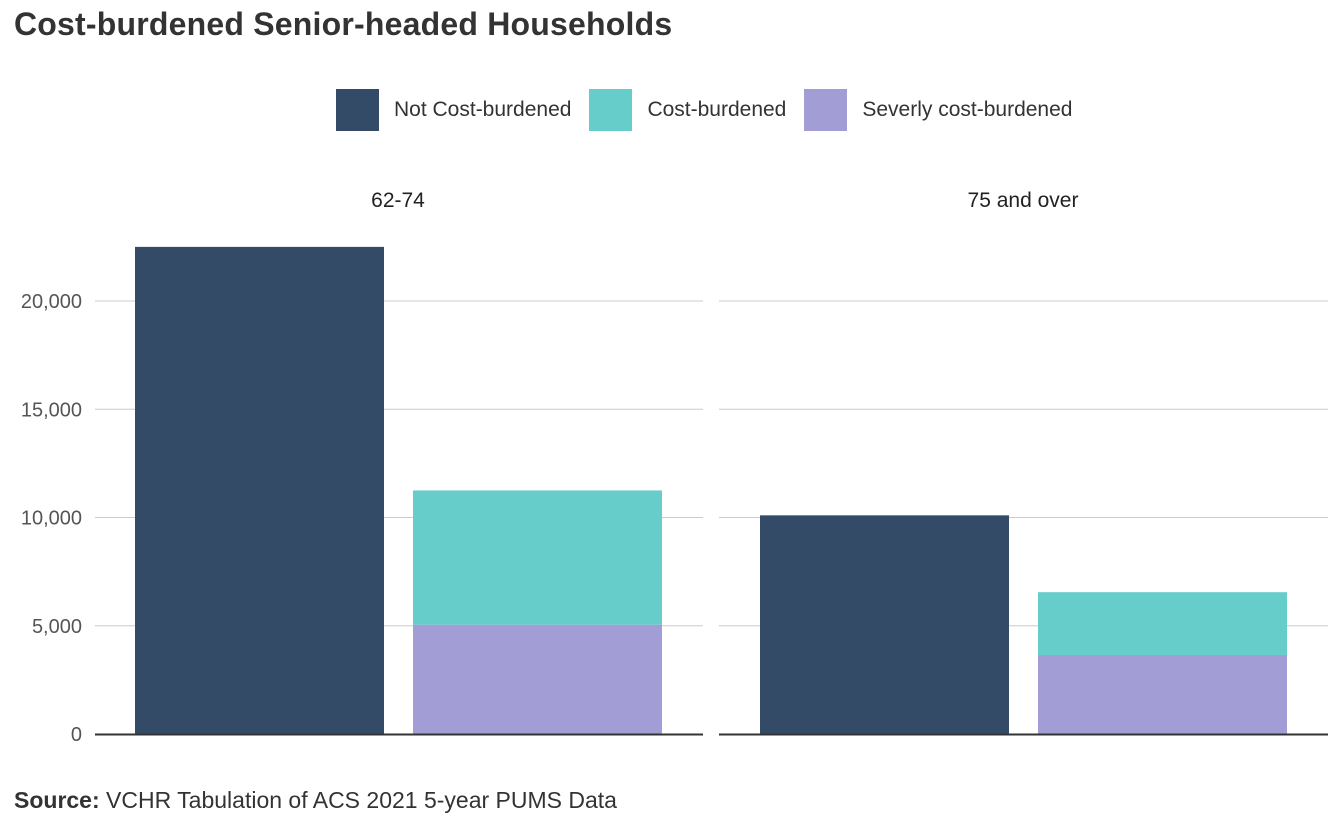 This screenshot has height=830, width=1344. Describe the element at coordinates (357, 110) in the screenshot. I see `legend-swatch-not-cost-burdened` at that location.